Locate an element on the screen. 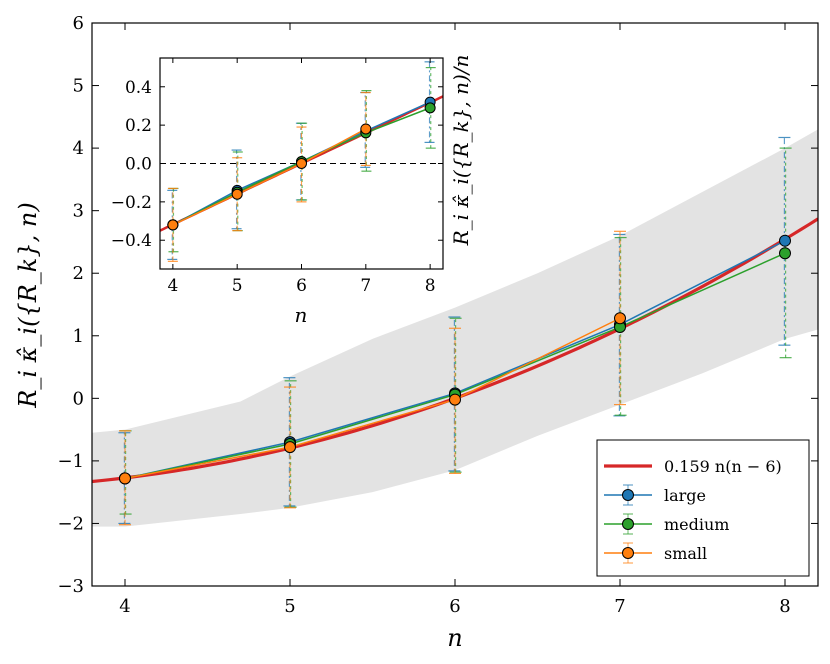 The height and width of the screenshot is (664, 830). inset-line-small is located at coordinates (269, 177).